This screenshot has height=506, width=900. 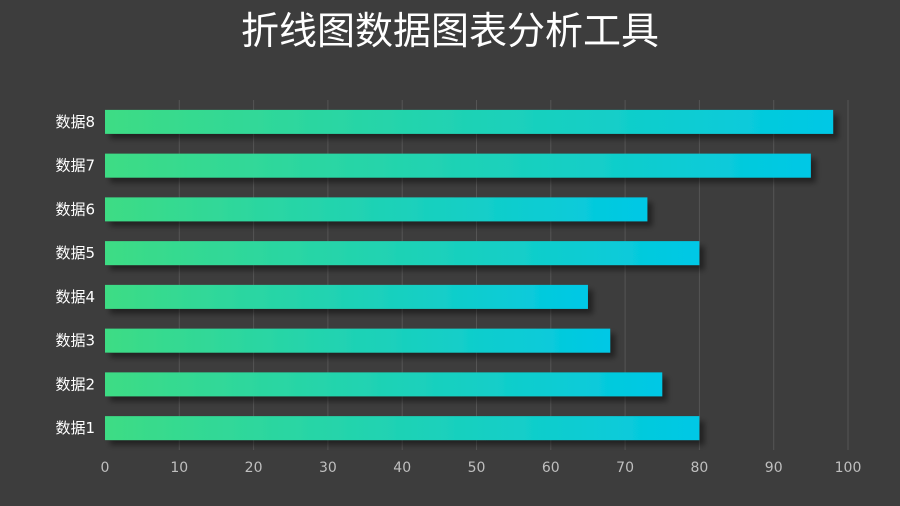 What do you see at coordinates (699, 468) in the screenshot?
I see `x-tick-label: 80` at bounding box center [699, 468].